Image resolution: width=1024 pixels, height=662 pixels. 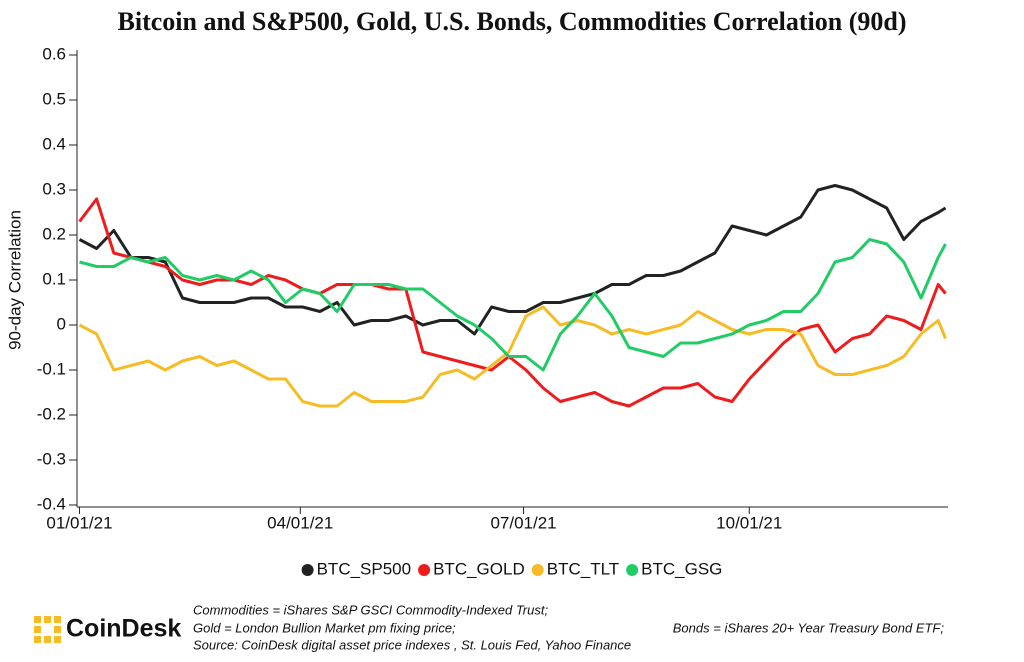 What do you see at coordinates (681, 568) in the screenshot?
I see `legend-label: BTC_GSG` at bounding box center [681, 568].